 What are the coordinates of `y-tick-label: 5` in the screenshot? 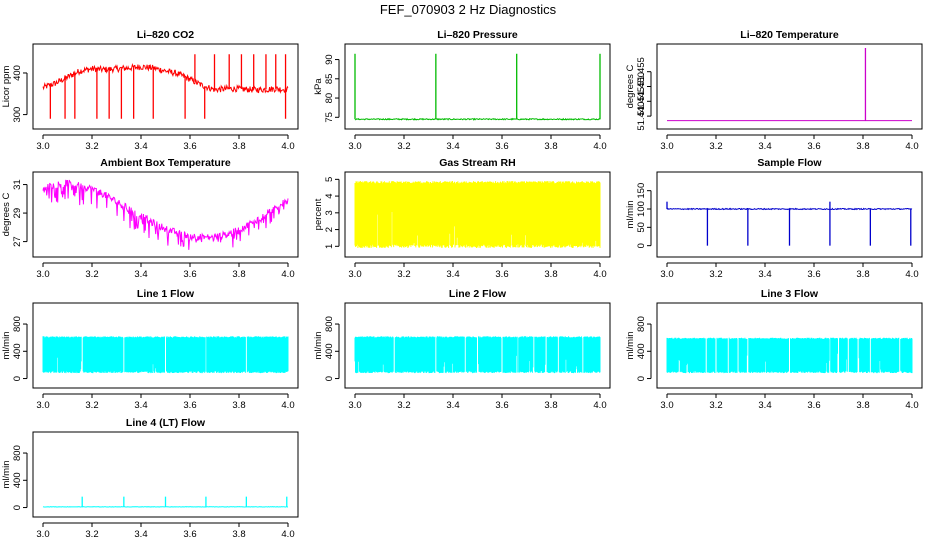 It's located at (329, 179).